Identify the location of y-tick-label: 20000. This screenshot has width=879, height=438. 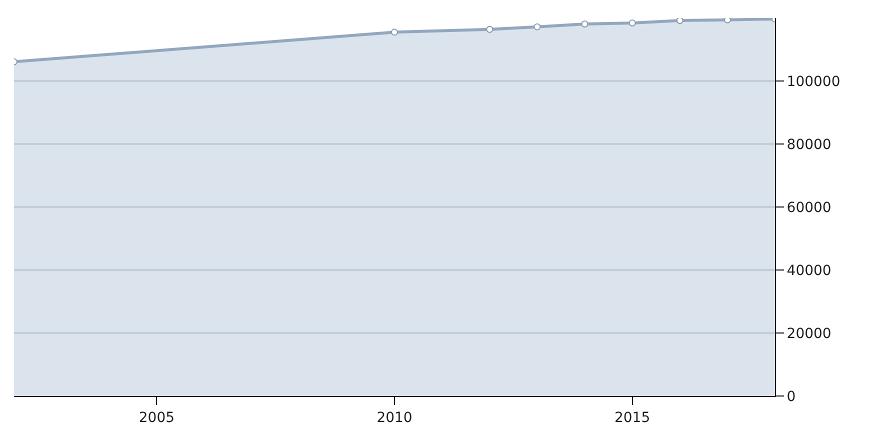
(809, 334).